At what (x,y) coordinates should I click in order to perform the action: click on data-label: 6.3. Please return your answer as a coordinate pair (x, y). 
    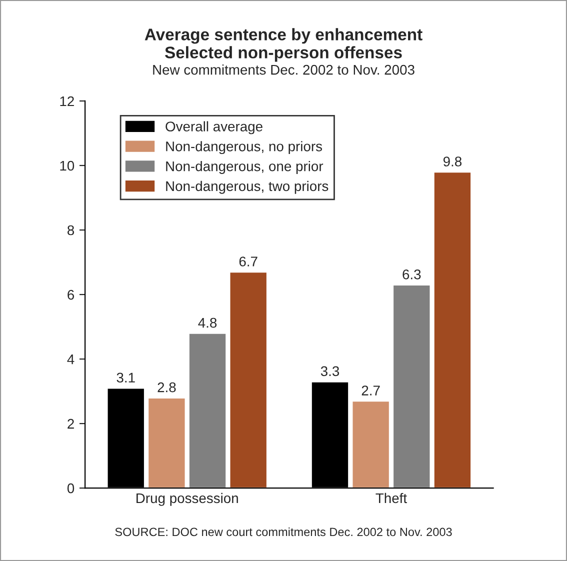
    Looking at the image, I should click on (411, 274).